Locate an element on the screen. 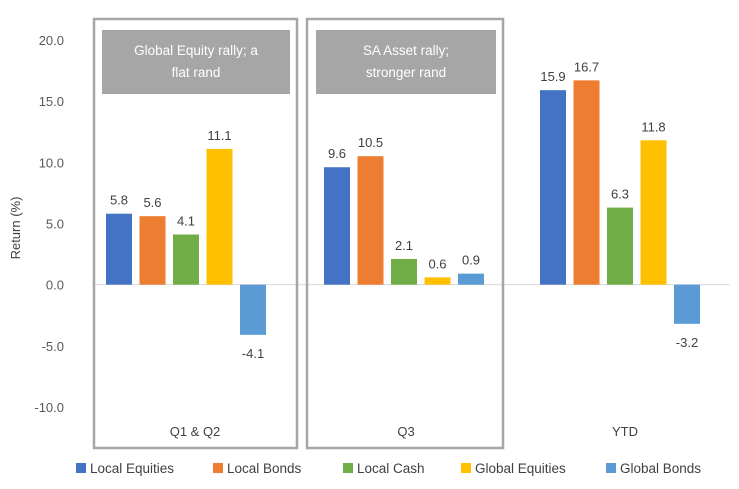 The height and width of the screenshot is (489, 739). data-label: -4.1 is located at coordinates (253, 353).